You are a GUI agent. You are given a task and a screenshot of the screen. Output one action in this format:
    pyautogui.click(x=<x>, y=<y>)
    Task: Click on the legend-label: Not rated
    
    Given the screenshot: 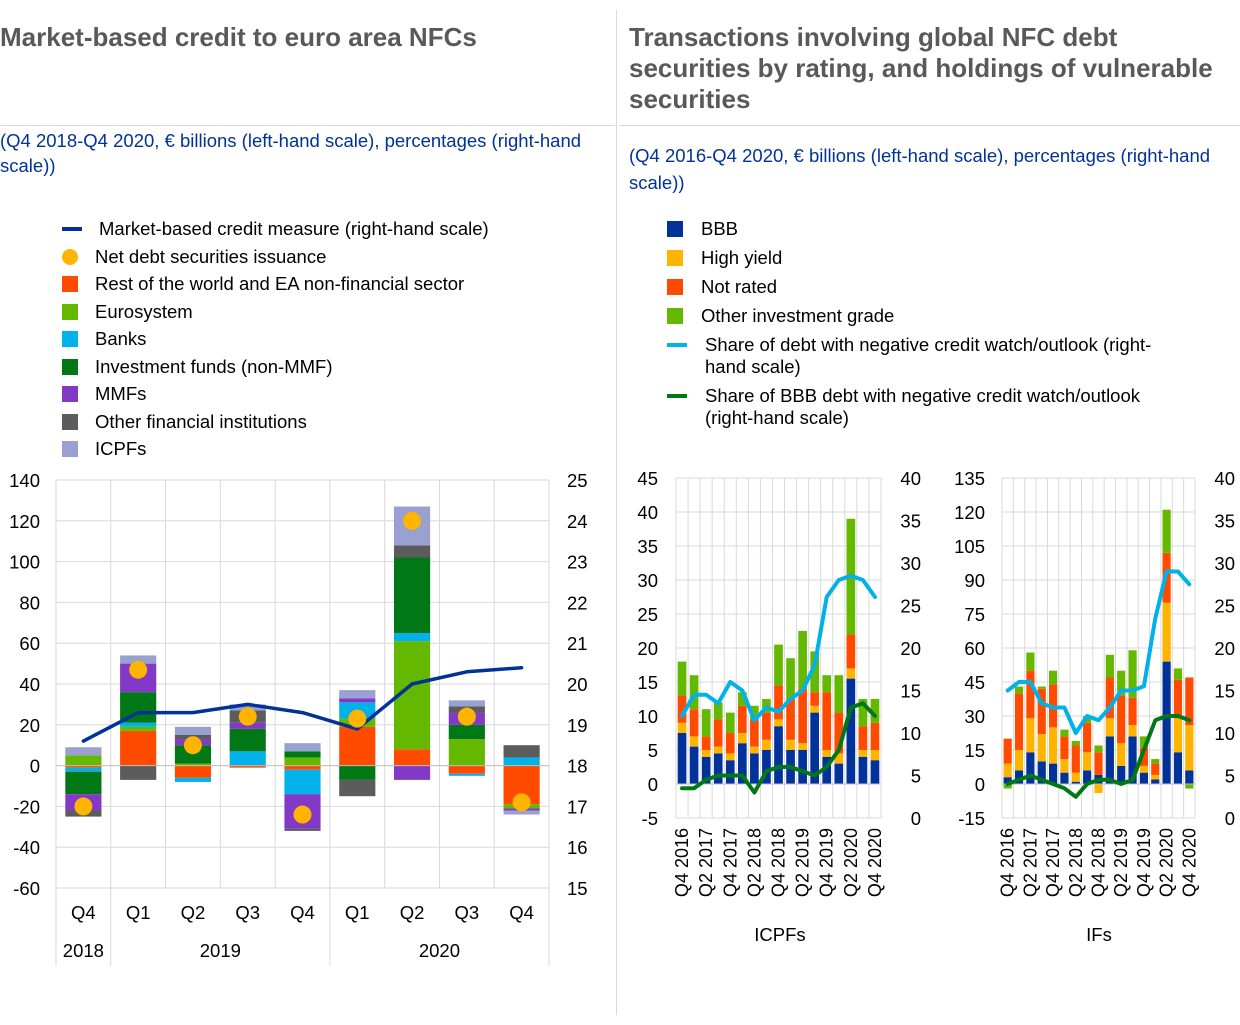 What is the action you would take?
    pyautogui.click(x=739, y=286)
    